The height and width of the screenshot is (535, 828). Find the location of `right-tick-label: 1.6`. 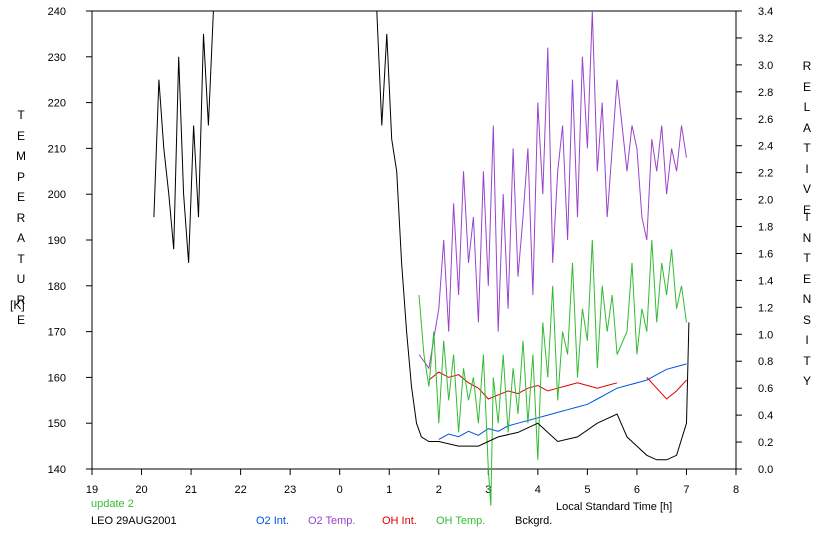

right-tick-label: 1.6 is located at coordinates (765, 254).